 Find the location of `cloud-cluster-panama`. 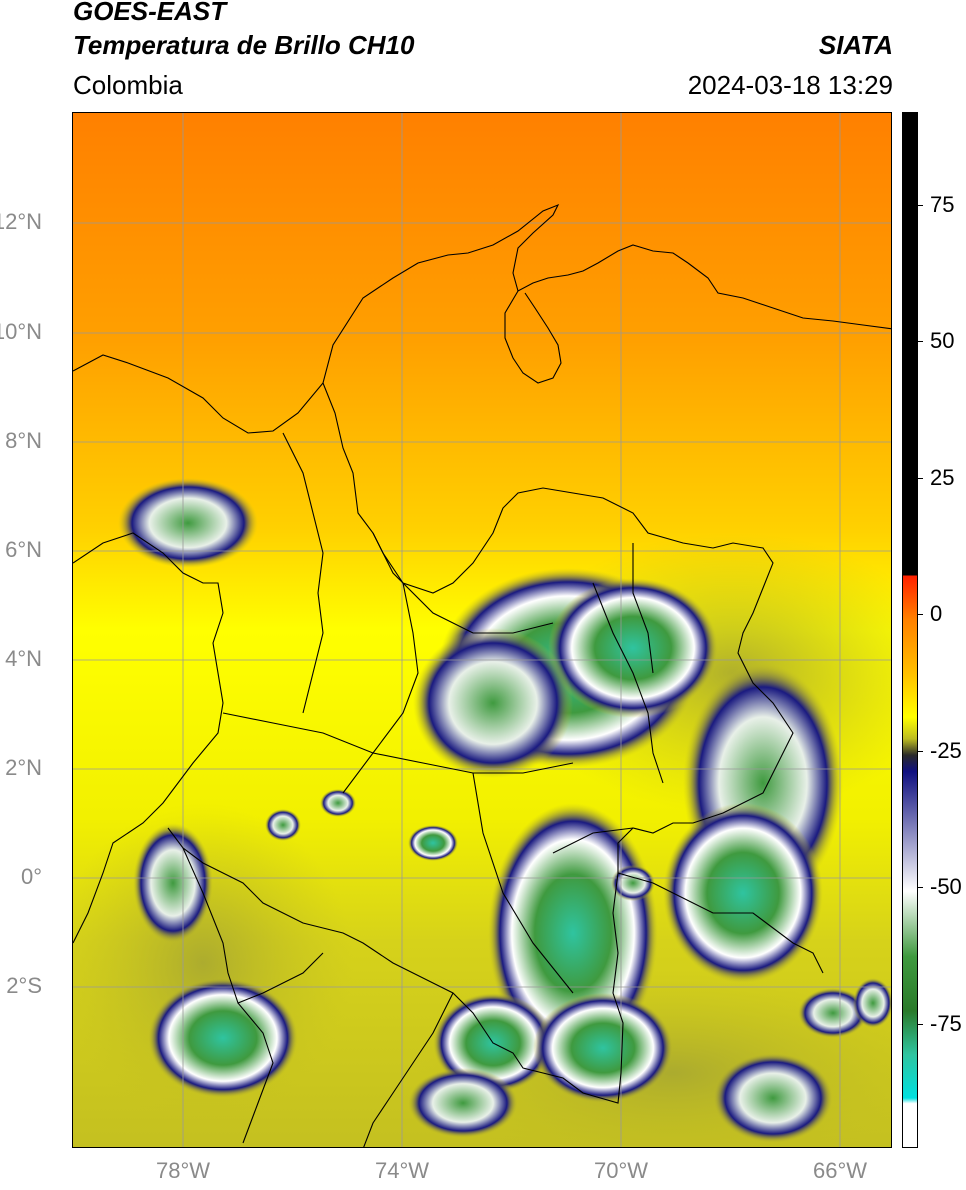

cloud-cluster-panama is located at coordinates (188, 523).